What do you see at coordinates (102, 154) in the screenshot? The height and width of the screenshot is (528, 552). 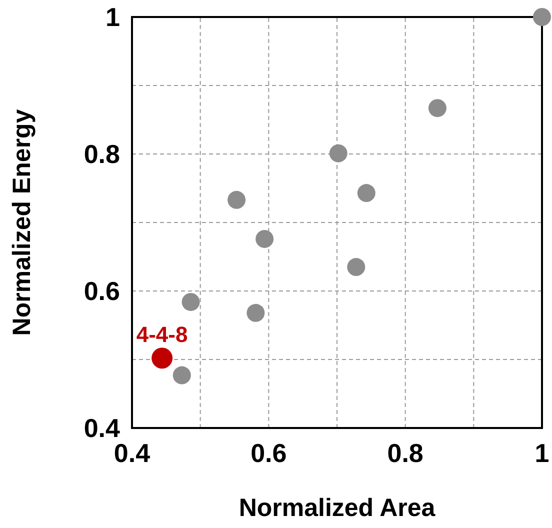 I see `y-tick-label: 0.8` at bounding box center [102, 154].